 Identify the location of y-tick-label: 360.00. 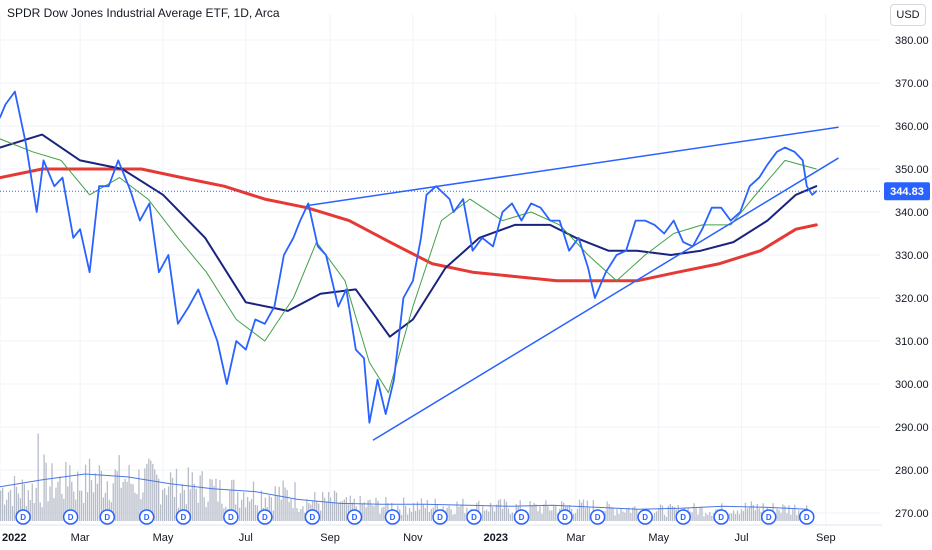
(912, 127).